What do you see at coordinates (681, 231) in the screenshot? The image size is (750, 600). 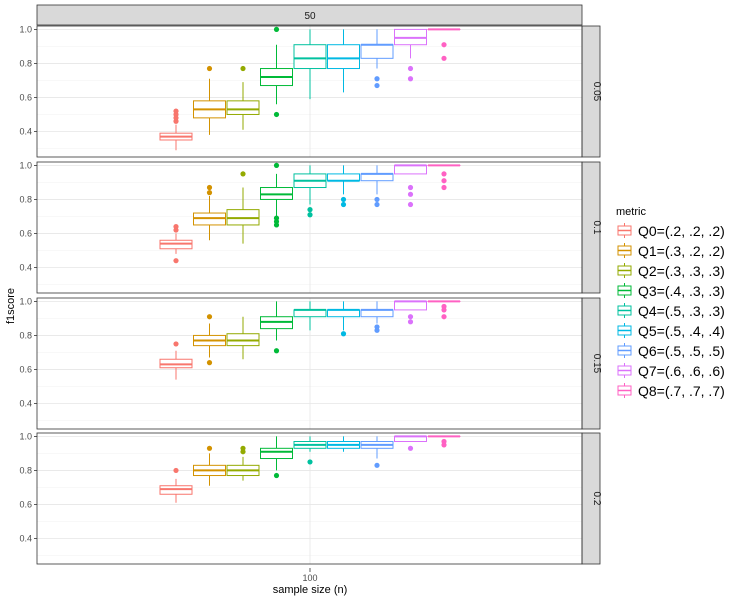 I see `legend-label: Q0=(.2, .2, .2)` at bounding box center [681, 231].